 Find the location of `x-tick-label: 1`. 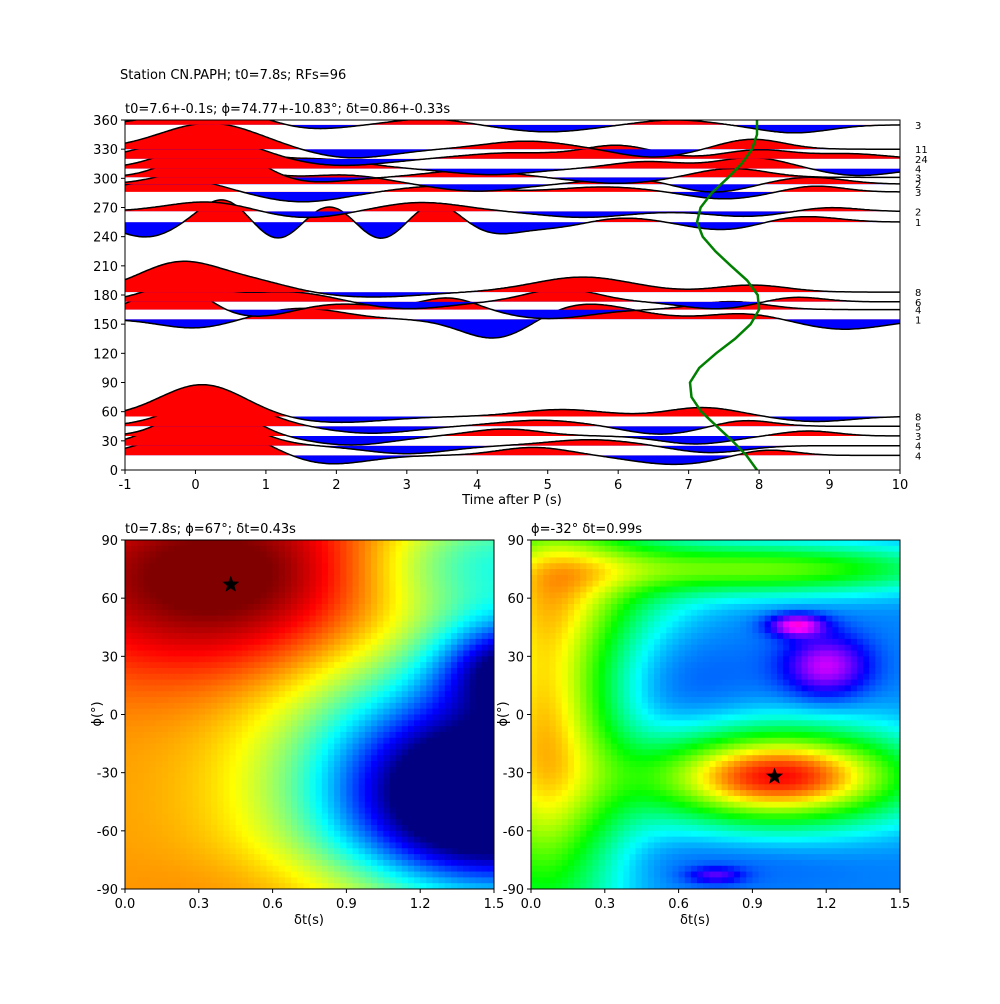

x-tick-label: 1 is located at coordinates (266, 485).